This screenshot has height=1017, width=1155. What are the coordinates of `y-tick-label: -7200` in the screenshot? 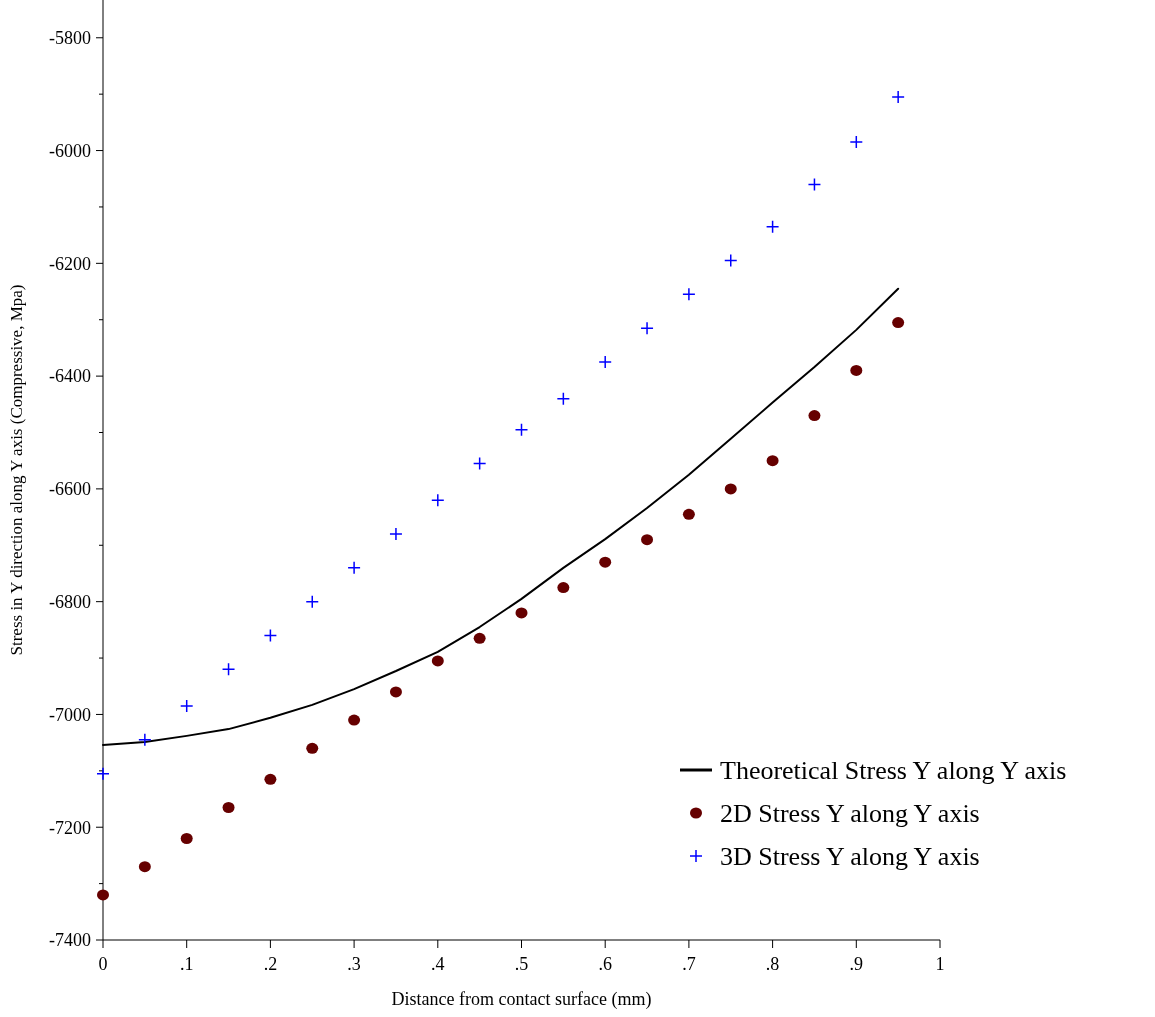 It's located at (70, 827).